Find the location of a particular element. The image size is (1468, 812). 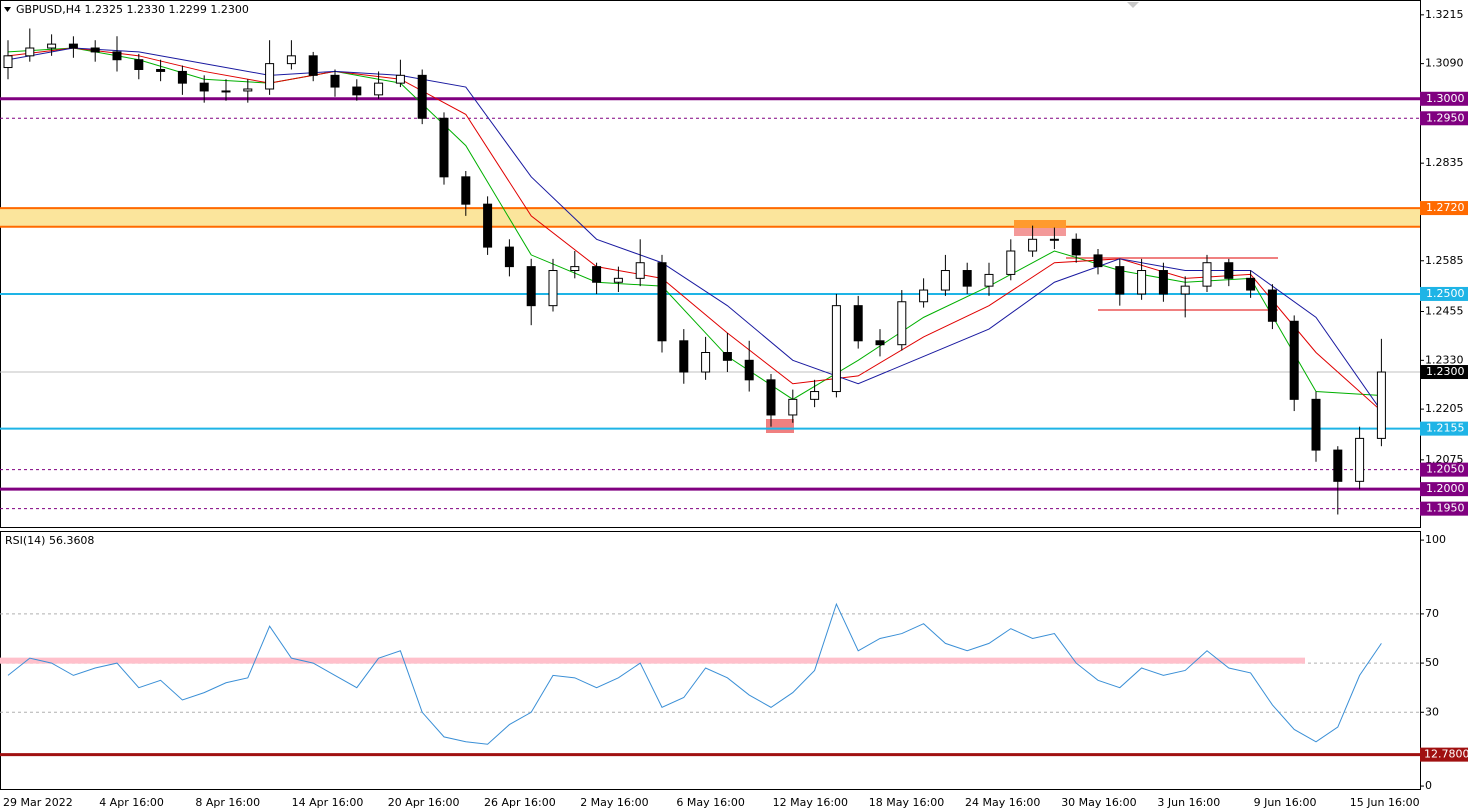

y-tick-label: 100 is located at coordinates (1435, 539).